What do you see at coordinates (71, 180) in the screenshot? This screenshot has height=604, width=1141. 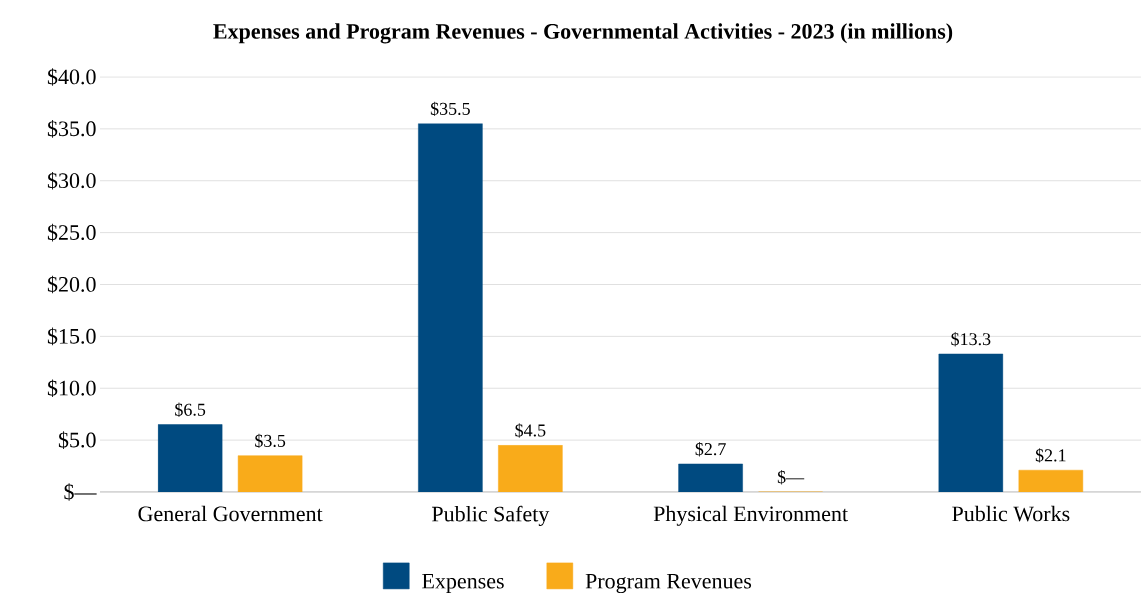 I see `y-tick-label: $30.0` at bounding box center [71, 180].